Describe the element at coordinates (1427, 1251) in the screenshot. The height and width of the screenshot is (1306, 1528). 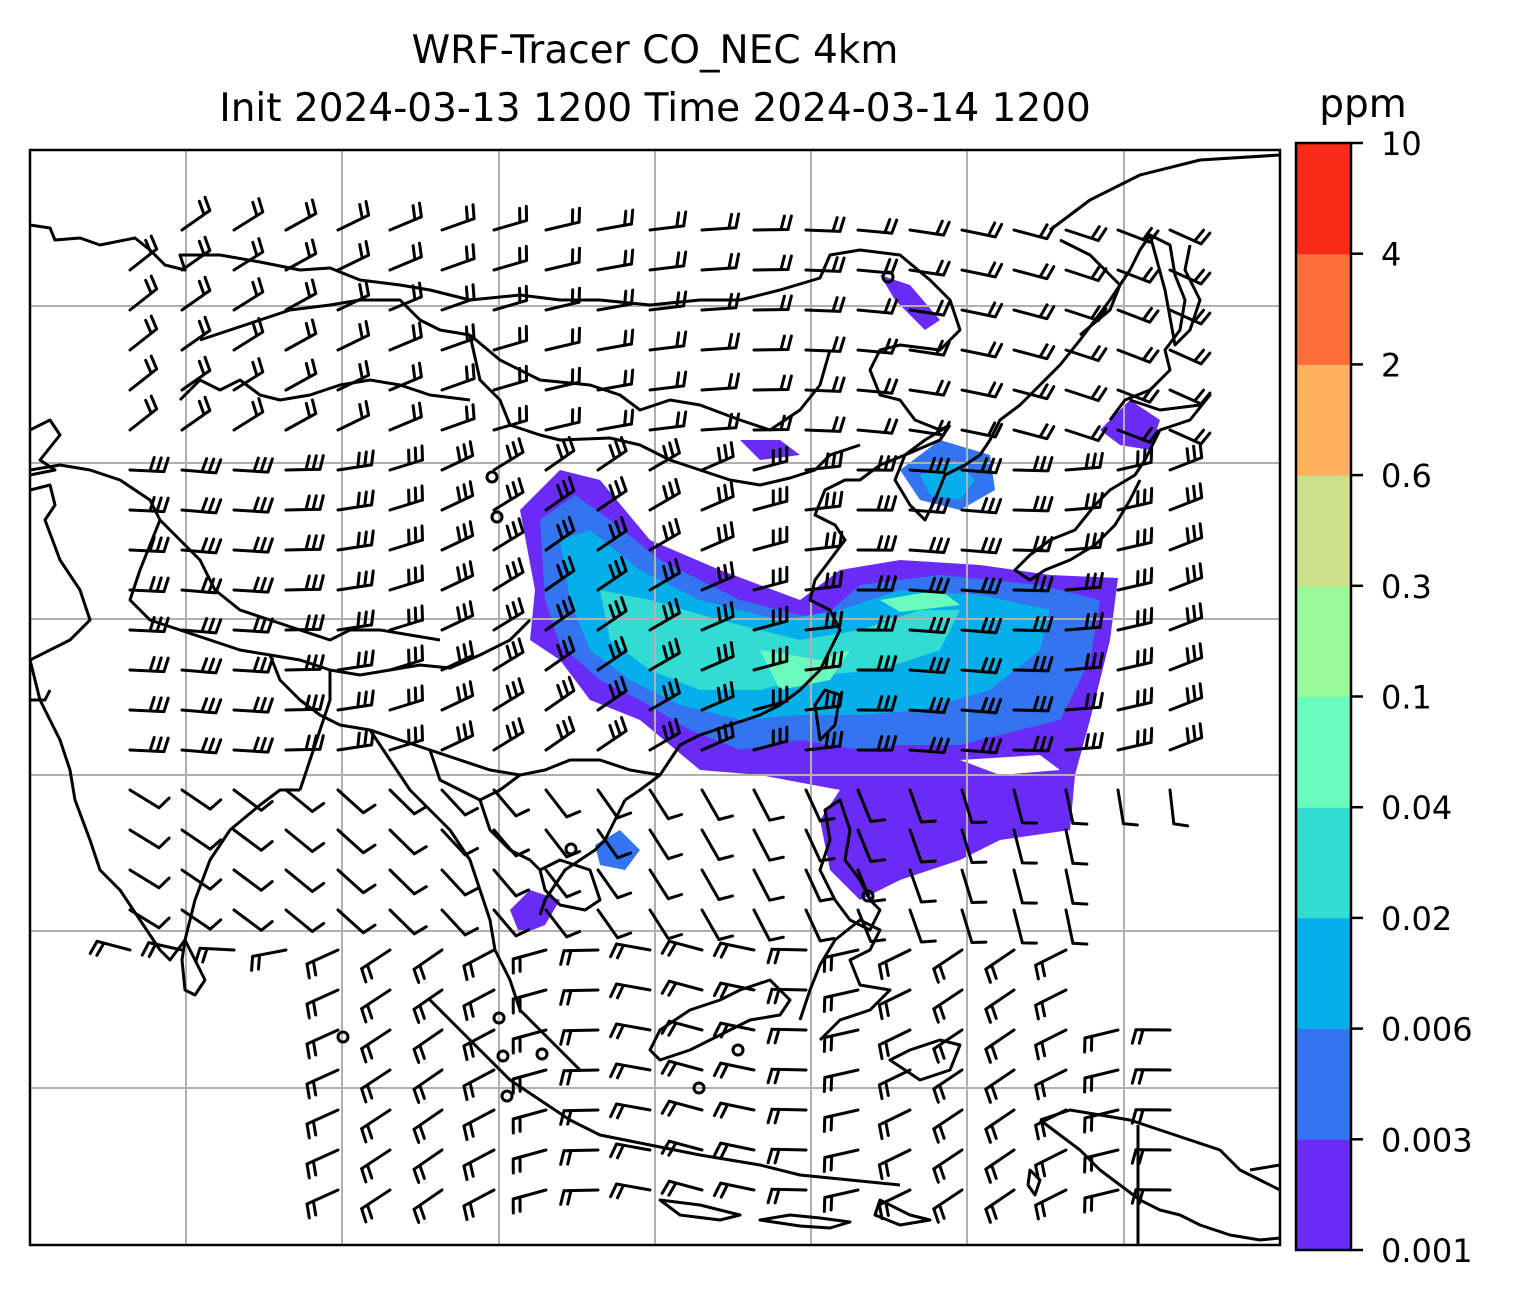
I see `colorbar-tick-label: 0.001` at that location.